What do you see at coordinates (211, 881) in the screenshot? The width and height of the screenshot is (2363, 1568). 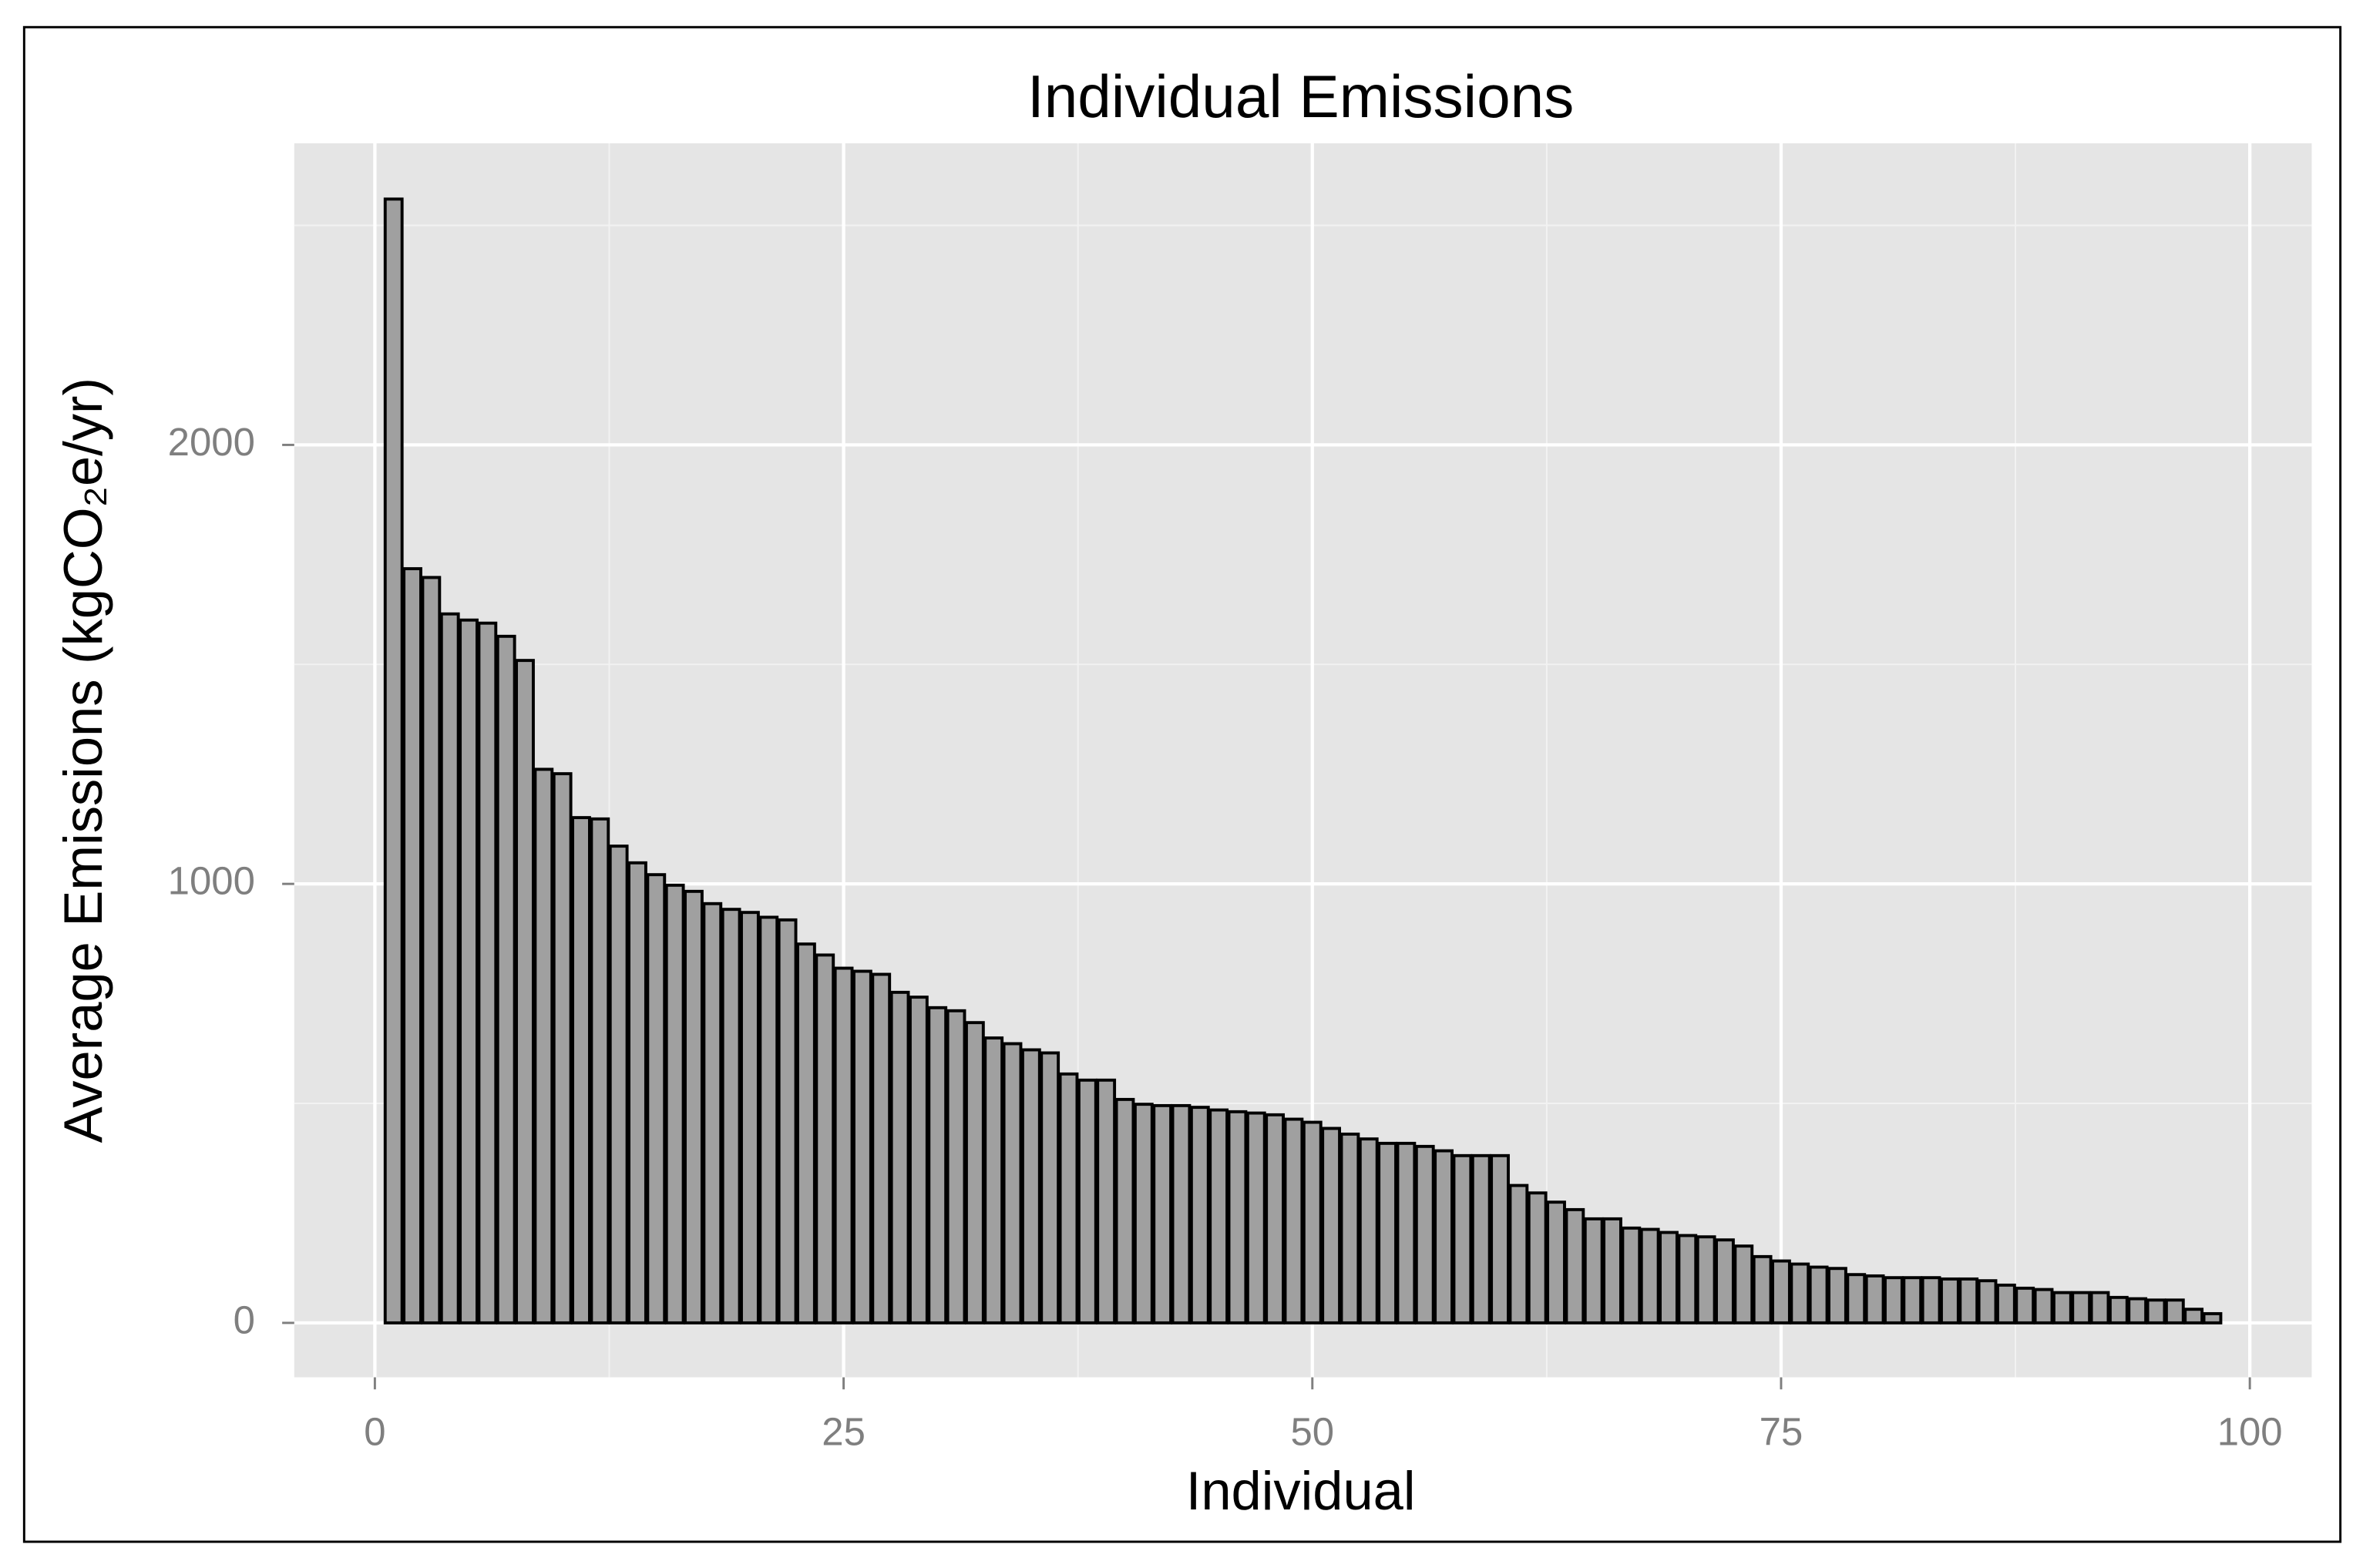 I see `y-tick-label: 1000` at bounding box center [211, 881].